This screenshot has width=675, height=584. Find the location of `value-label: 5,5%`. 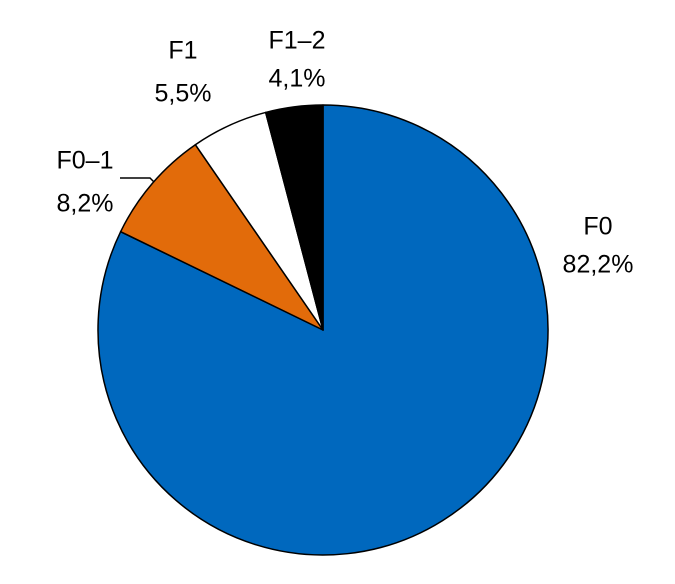

value-label: 5,5% is located at coordinates (183, 94).